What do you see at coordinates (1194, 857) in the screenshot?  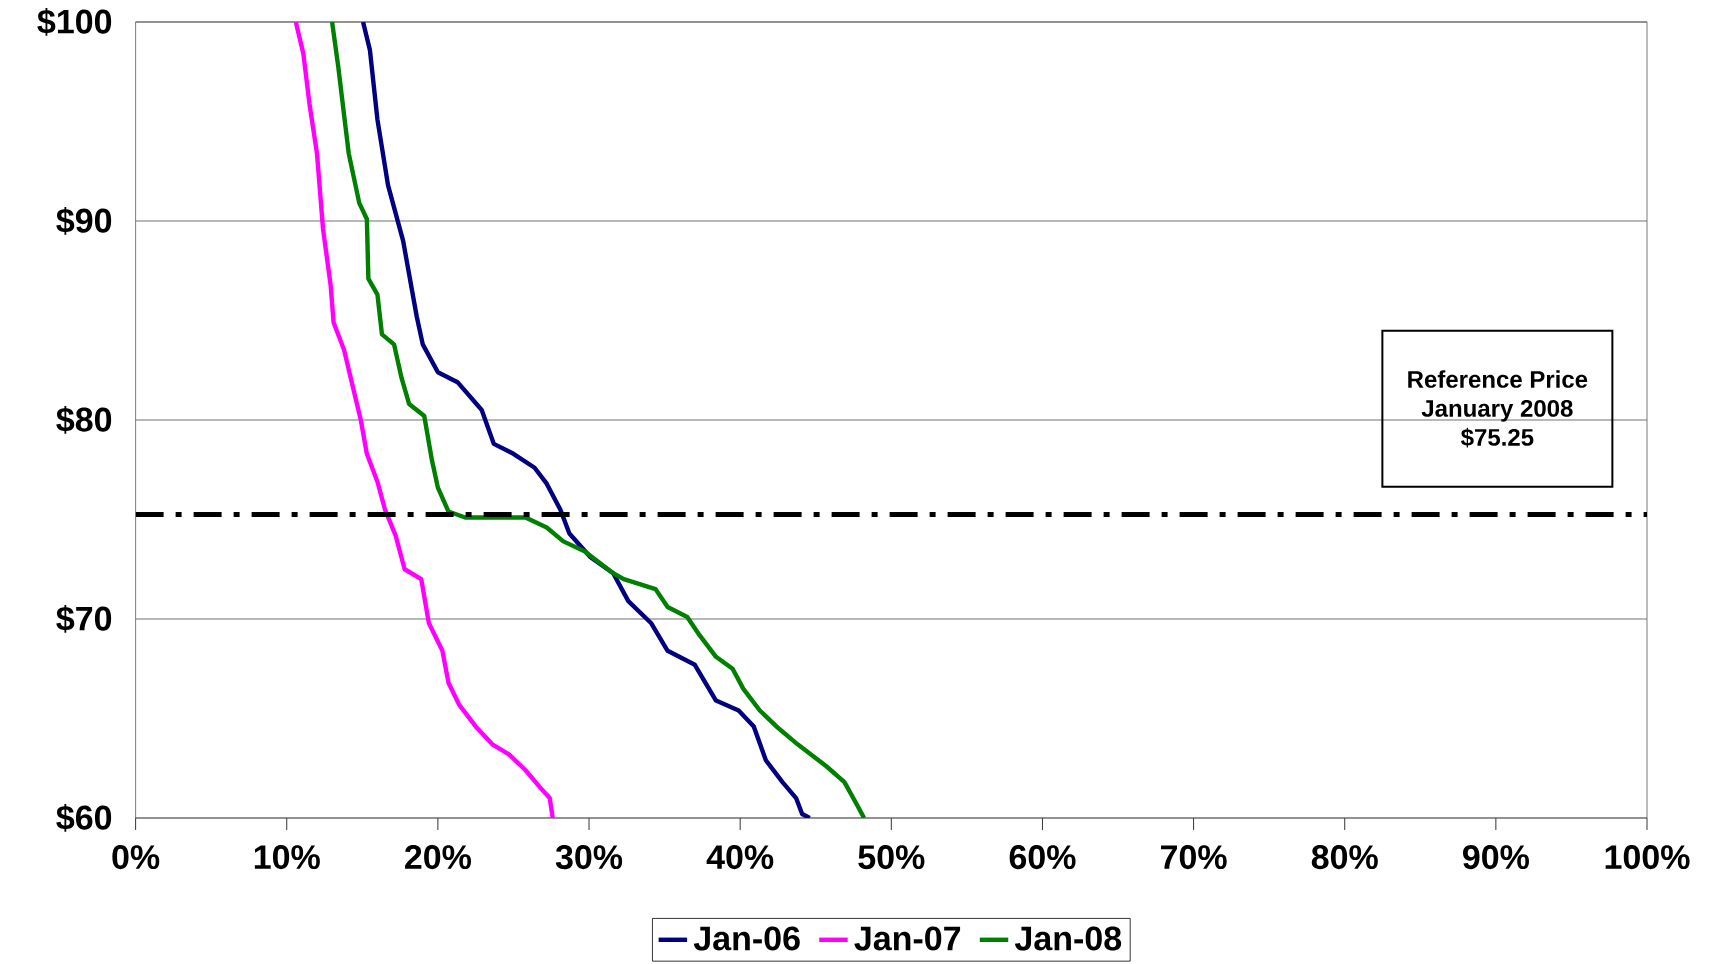 I see `x-tick-label: 70%` at bounding box center [1194, 857].